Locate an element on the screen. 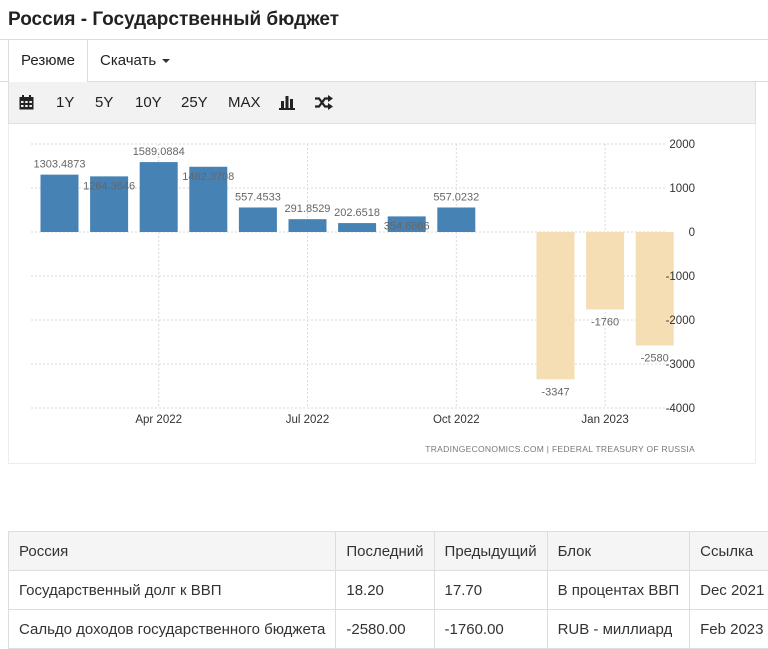 The image size is (768, 649). shuffle-icon is located at coordinates (324, 102).